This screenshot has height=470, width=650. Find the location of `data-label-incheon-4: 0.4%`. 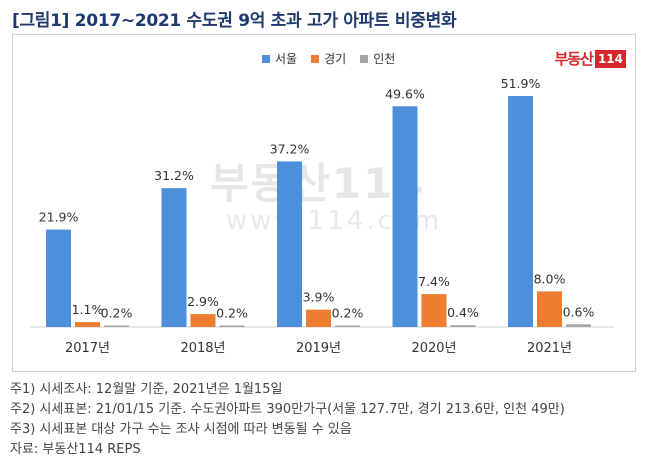

data-label-incheon-4: 0.4% is located at coordinates (463, 312).